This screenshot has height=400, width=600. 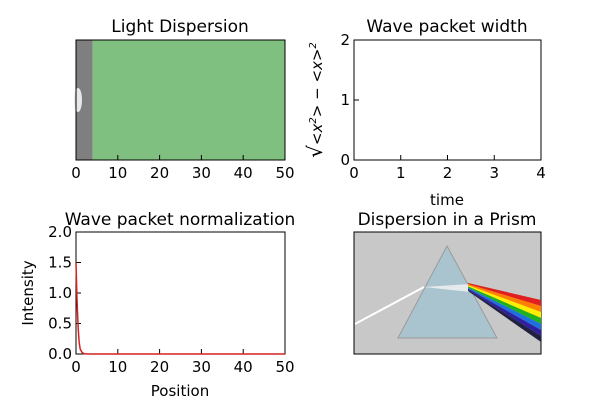 What do you see at coordinates (447, 200) in the screenshot?
I see `x-axis-label: time` at bounding box center [447, 200].